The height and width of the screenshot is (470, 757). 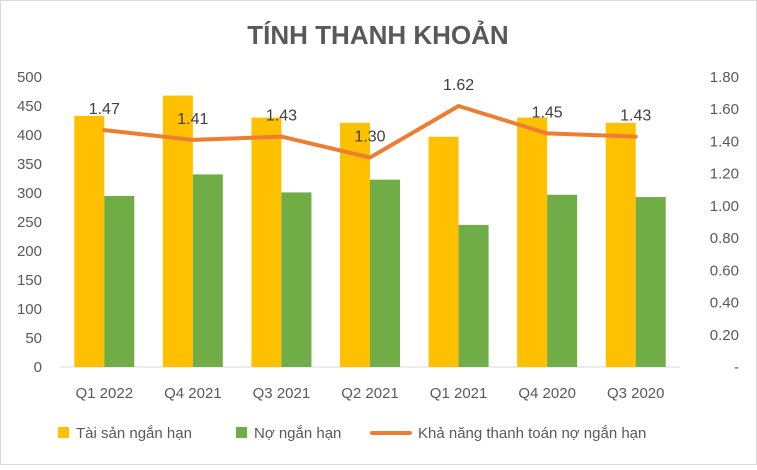 What do you see at coordinates (192, 119) in the screenshot?
I see `data-label: 1.41` at bounding box center [192, 119].